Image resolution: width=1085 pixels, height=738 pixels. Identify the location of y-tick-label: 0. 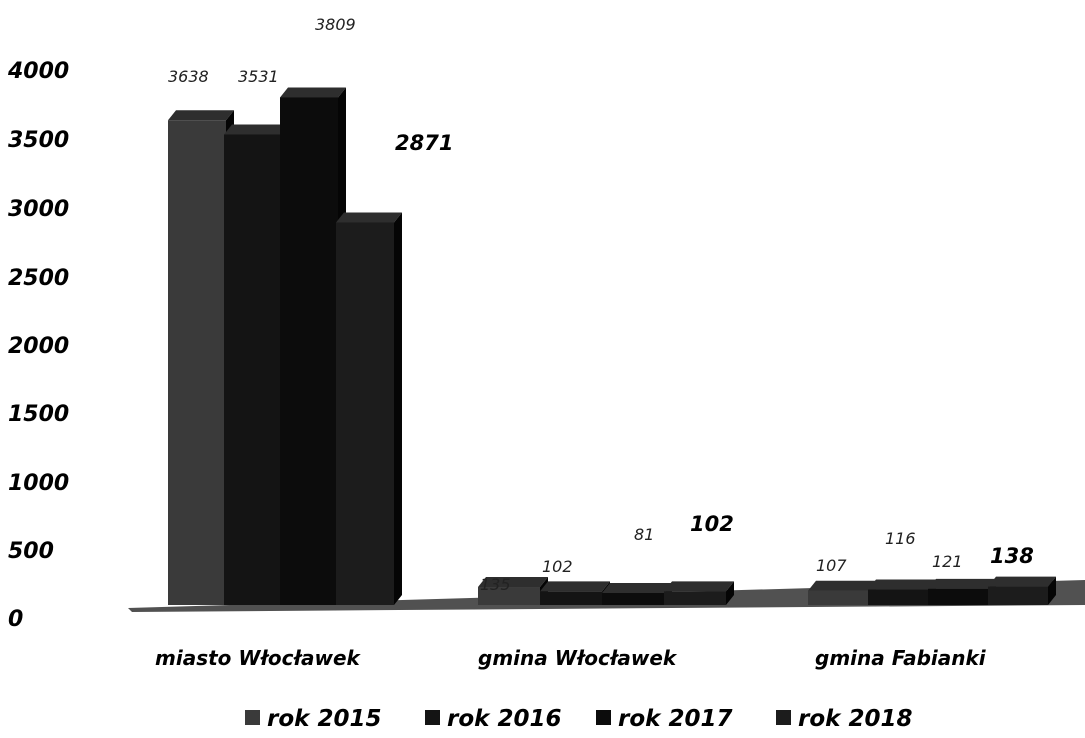
(15, 619).